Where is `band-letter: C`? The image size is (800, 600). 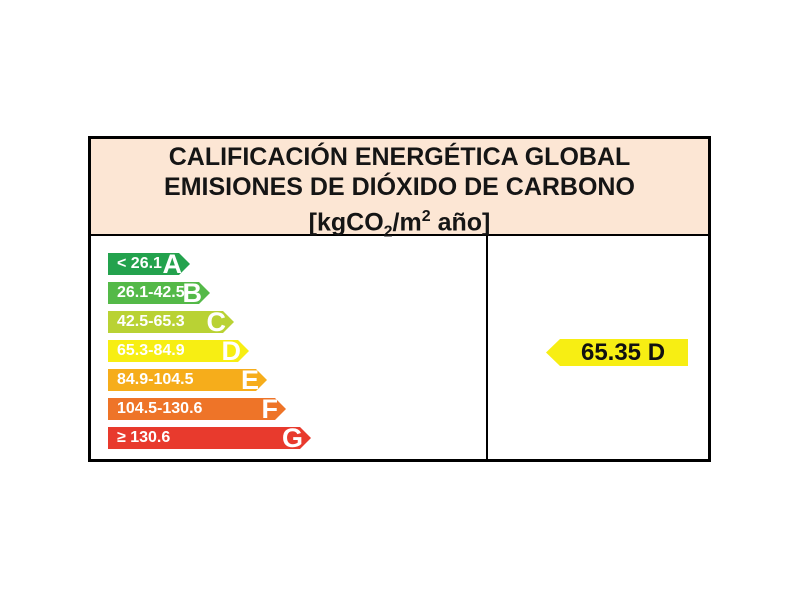
band-letter: C is located at coordinates (216, 322).